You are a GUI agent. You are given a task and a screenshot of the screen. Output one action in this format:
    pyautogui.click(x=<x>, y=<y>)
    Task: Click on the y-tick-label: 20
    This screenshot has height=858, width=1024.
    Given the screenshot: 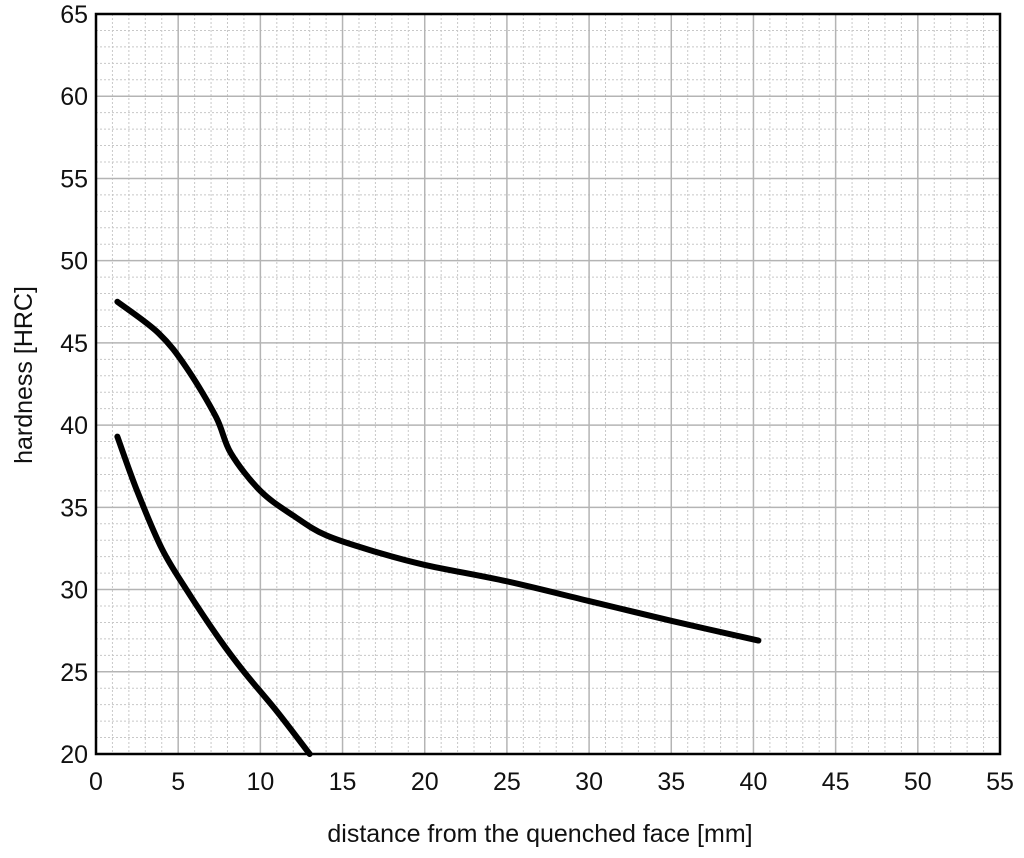 What is the action you would take?
    pyautogui.click(x=74, y=755)
    